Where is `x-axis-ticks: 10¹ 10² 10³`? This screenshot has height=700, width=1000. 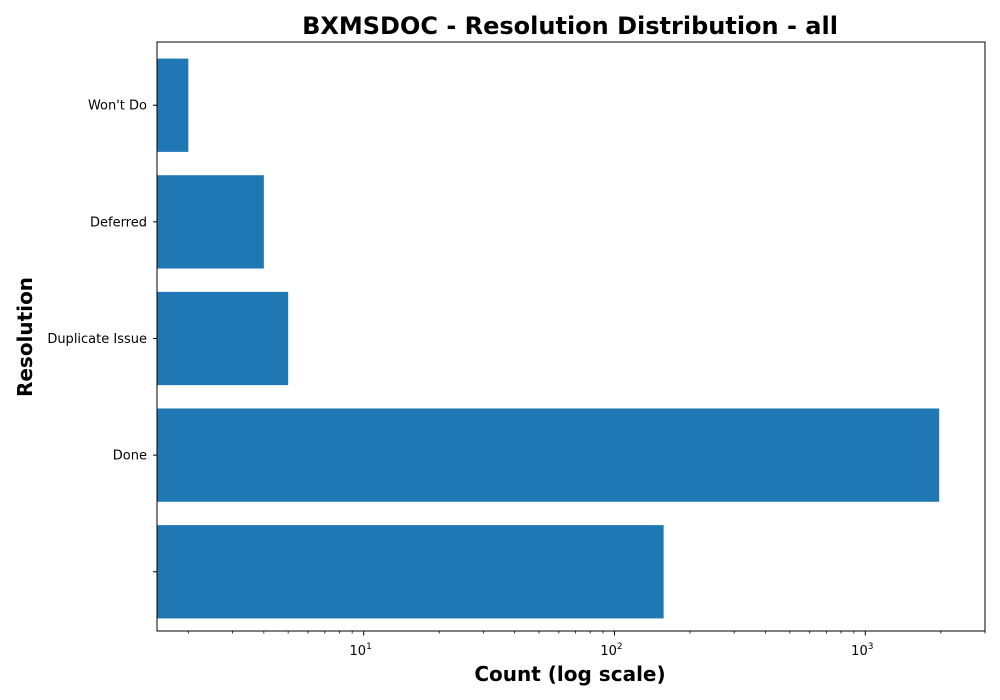 x-axis-ticks: 10¹ 10² 10³ is located at coordinates (586, 645).